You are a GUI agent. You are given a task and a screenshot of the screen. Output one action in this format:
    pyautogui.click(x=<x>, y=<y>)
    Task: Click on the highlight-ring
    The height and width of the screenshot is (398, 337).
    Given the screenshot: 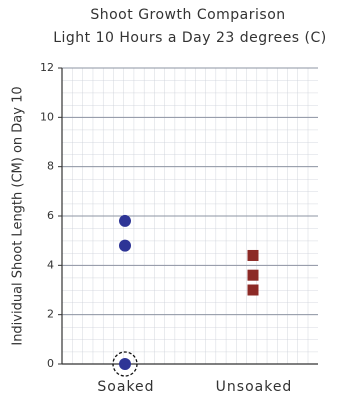 What is the action you would take?
    pyautogui.click(x=125, y=364)
    